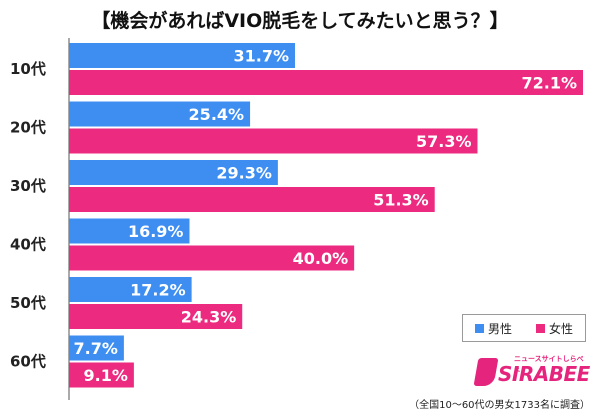 The height and width of the screenshot is (419, 600). I want to click on legend-item-female: 女性, so click(554, 328).